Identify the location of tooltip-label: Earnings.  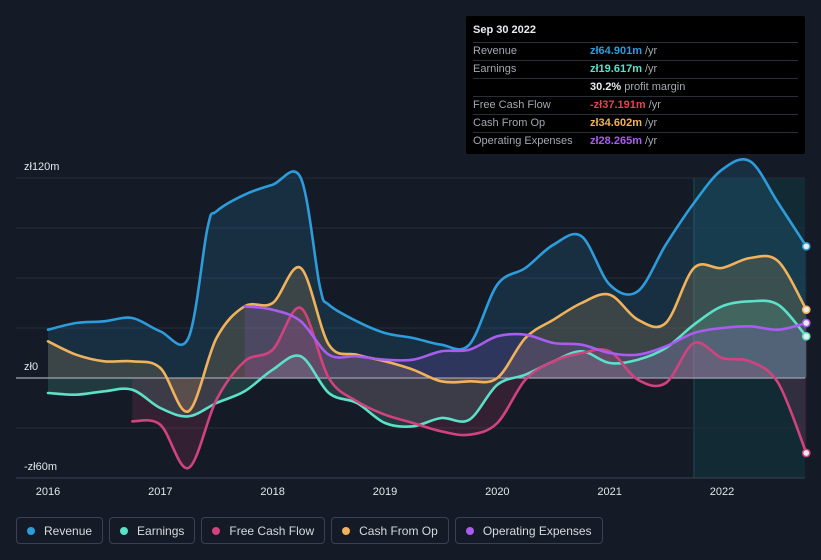
(495, 69).